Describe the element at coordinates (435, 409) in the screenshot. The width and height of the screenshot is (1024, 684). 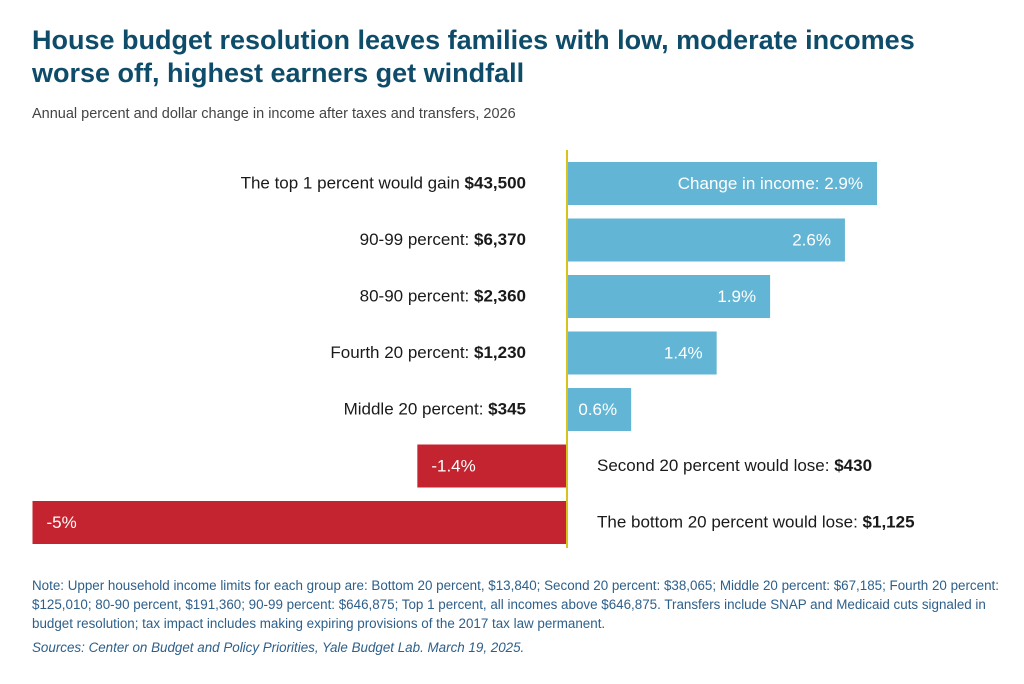
I see `category-label-4: Middle 20 percent: $345` at that location.